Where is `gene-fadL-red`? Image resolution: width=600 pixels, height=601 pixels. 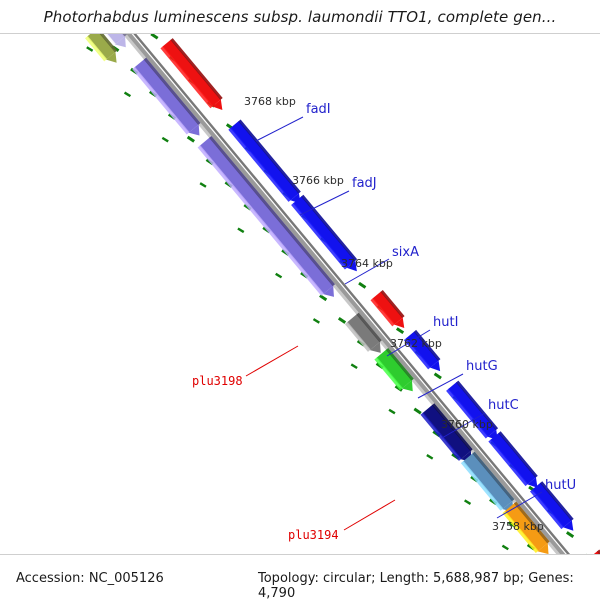 gene-fadL-red is located at coordinates (191, 74).